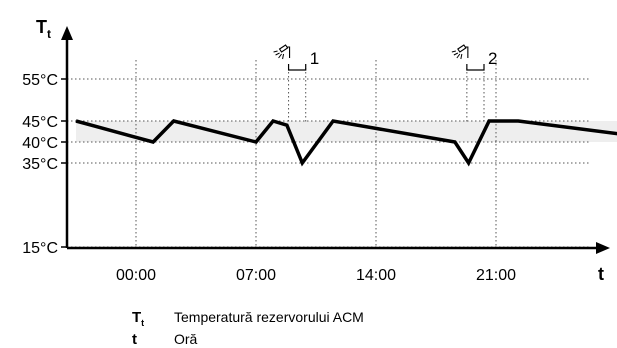  I want to click on legend-text: Oră, so click(186, 339).